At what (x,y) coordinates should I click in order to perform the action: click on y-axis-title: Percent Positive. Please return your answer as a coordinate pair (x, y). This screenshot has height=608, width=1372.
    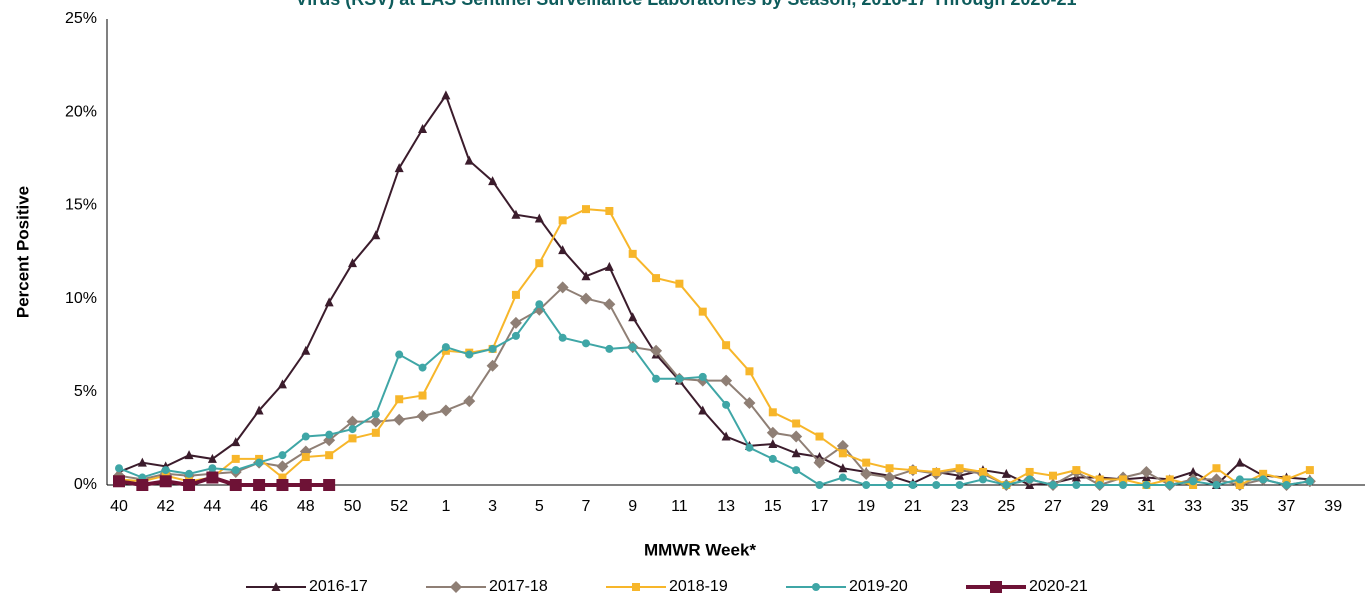
    Looking at the image, I should click on (22, 252).